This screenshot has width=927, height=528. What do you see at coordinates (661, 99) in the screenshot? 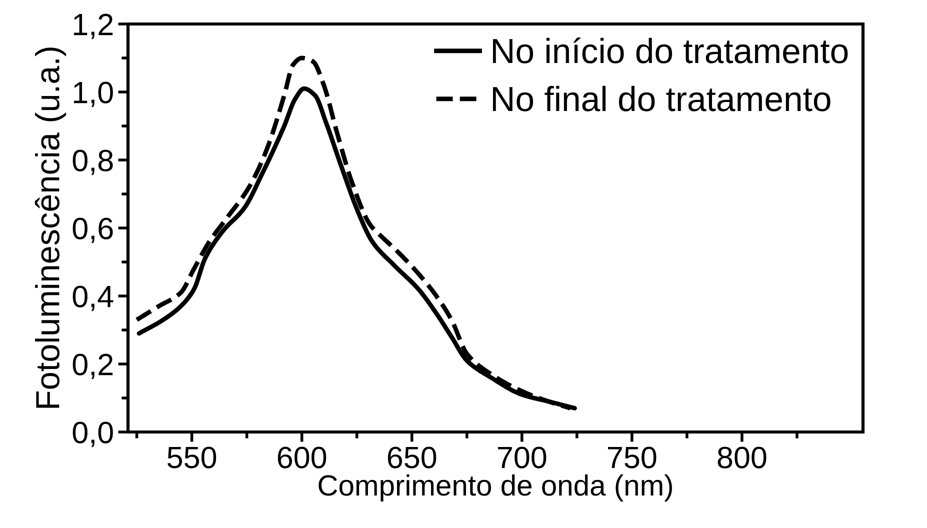
I see `legend-label: No final do tratamento` at bounding box center [661, 99].